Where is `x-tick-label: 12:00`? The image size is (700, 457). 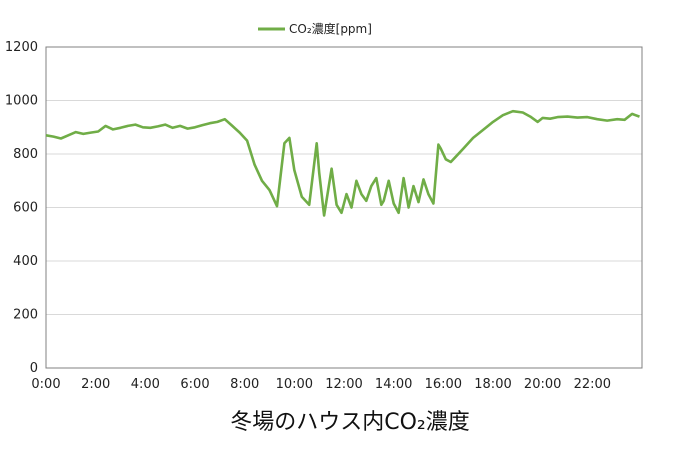
x-tick-label: 12:00 is located at coordinates (343, 384).